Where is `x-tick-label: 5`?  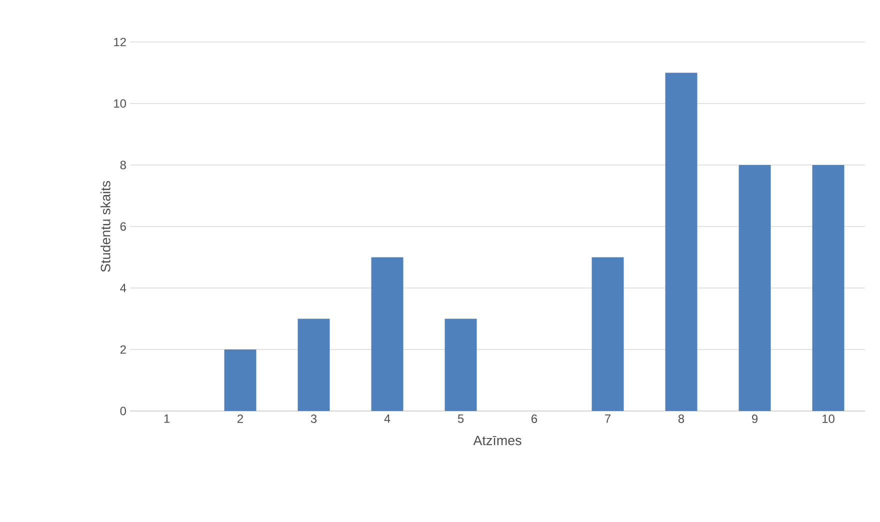
x-tick-label: 5 is located at coordinates (461, 418).